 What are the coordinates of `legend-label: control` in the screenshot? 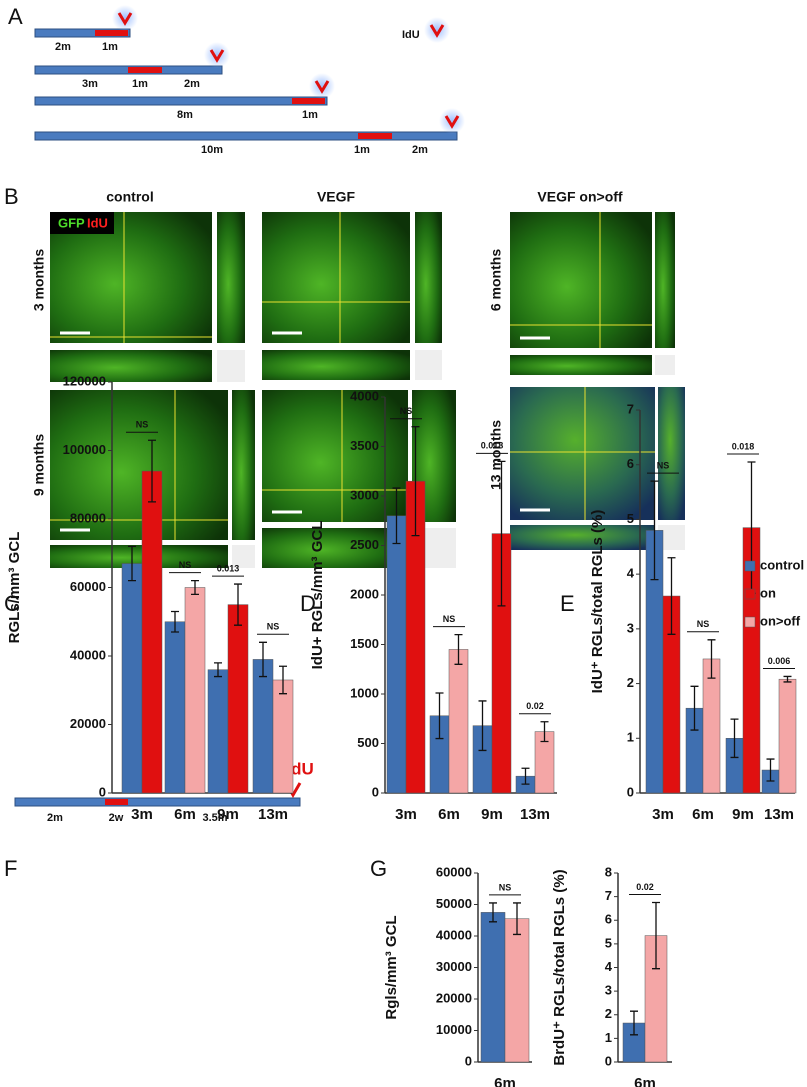 It's located at (782, 564).